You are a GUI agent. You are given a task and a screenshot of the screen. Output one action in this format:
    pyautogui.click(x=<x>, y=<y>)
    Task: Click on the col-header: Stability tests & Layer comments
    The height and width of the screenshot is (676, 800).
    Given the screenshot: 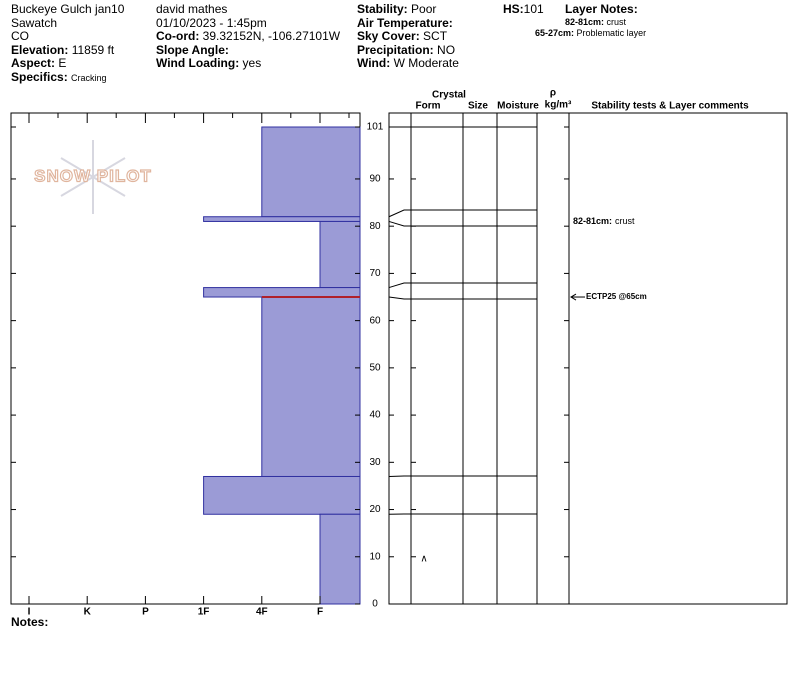 What is the action you would take?
    pyautogui.click(x=670, y=106)
    